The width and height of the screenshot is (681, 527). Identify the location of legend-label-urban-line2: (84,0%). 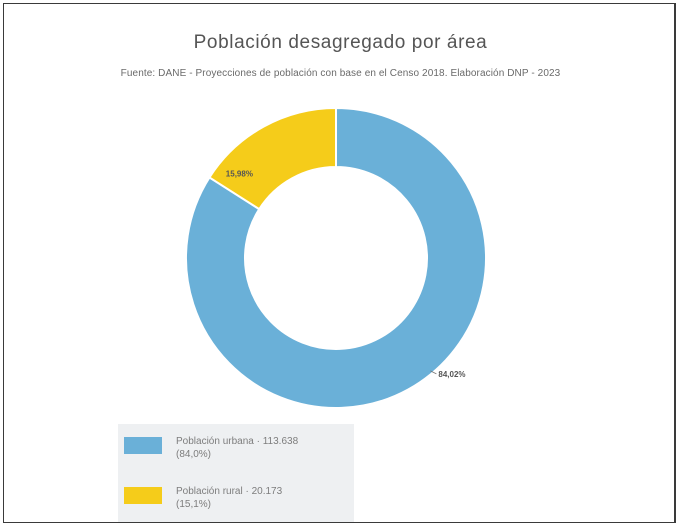
(194, 454).